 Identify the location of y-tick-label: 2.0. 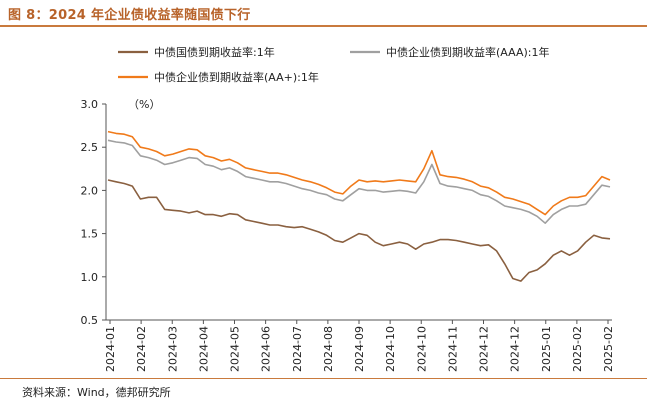
(90, 190).